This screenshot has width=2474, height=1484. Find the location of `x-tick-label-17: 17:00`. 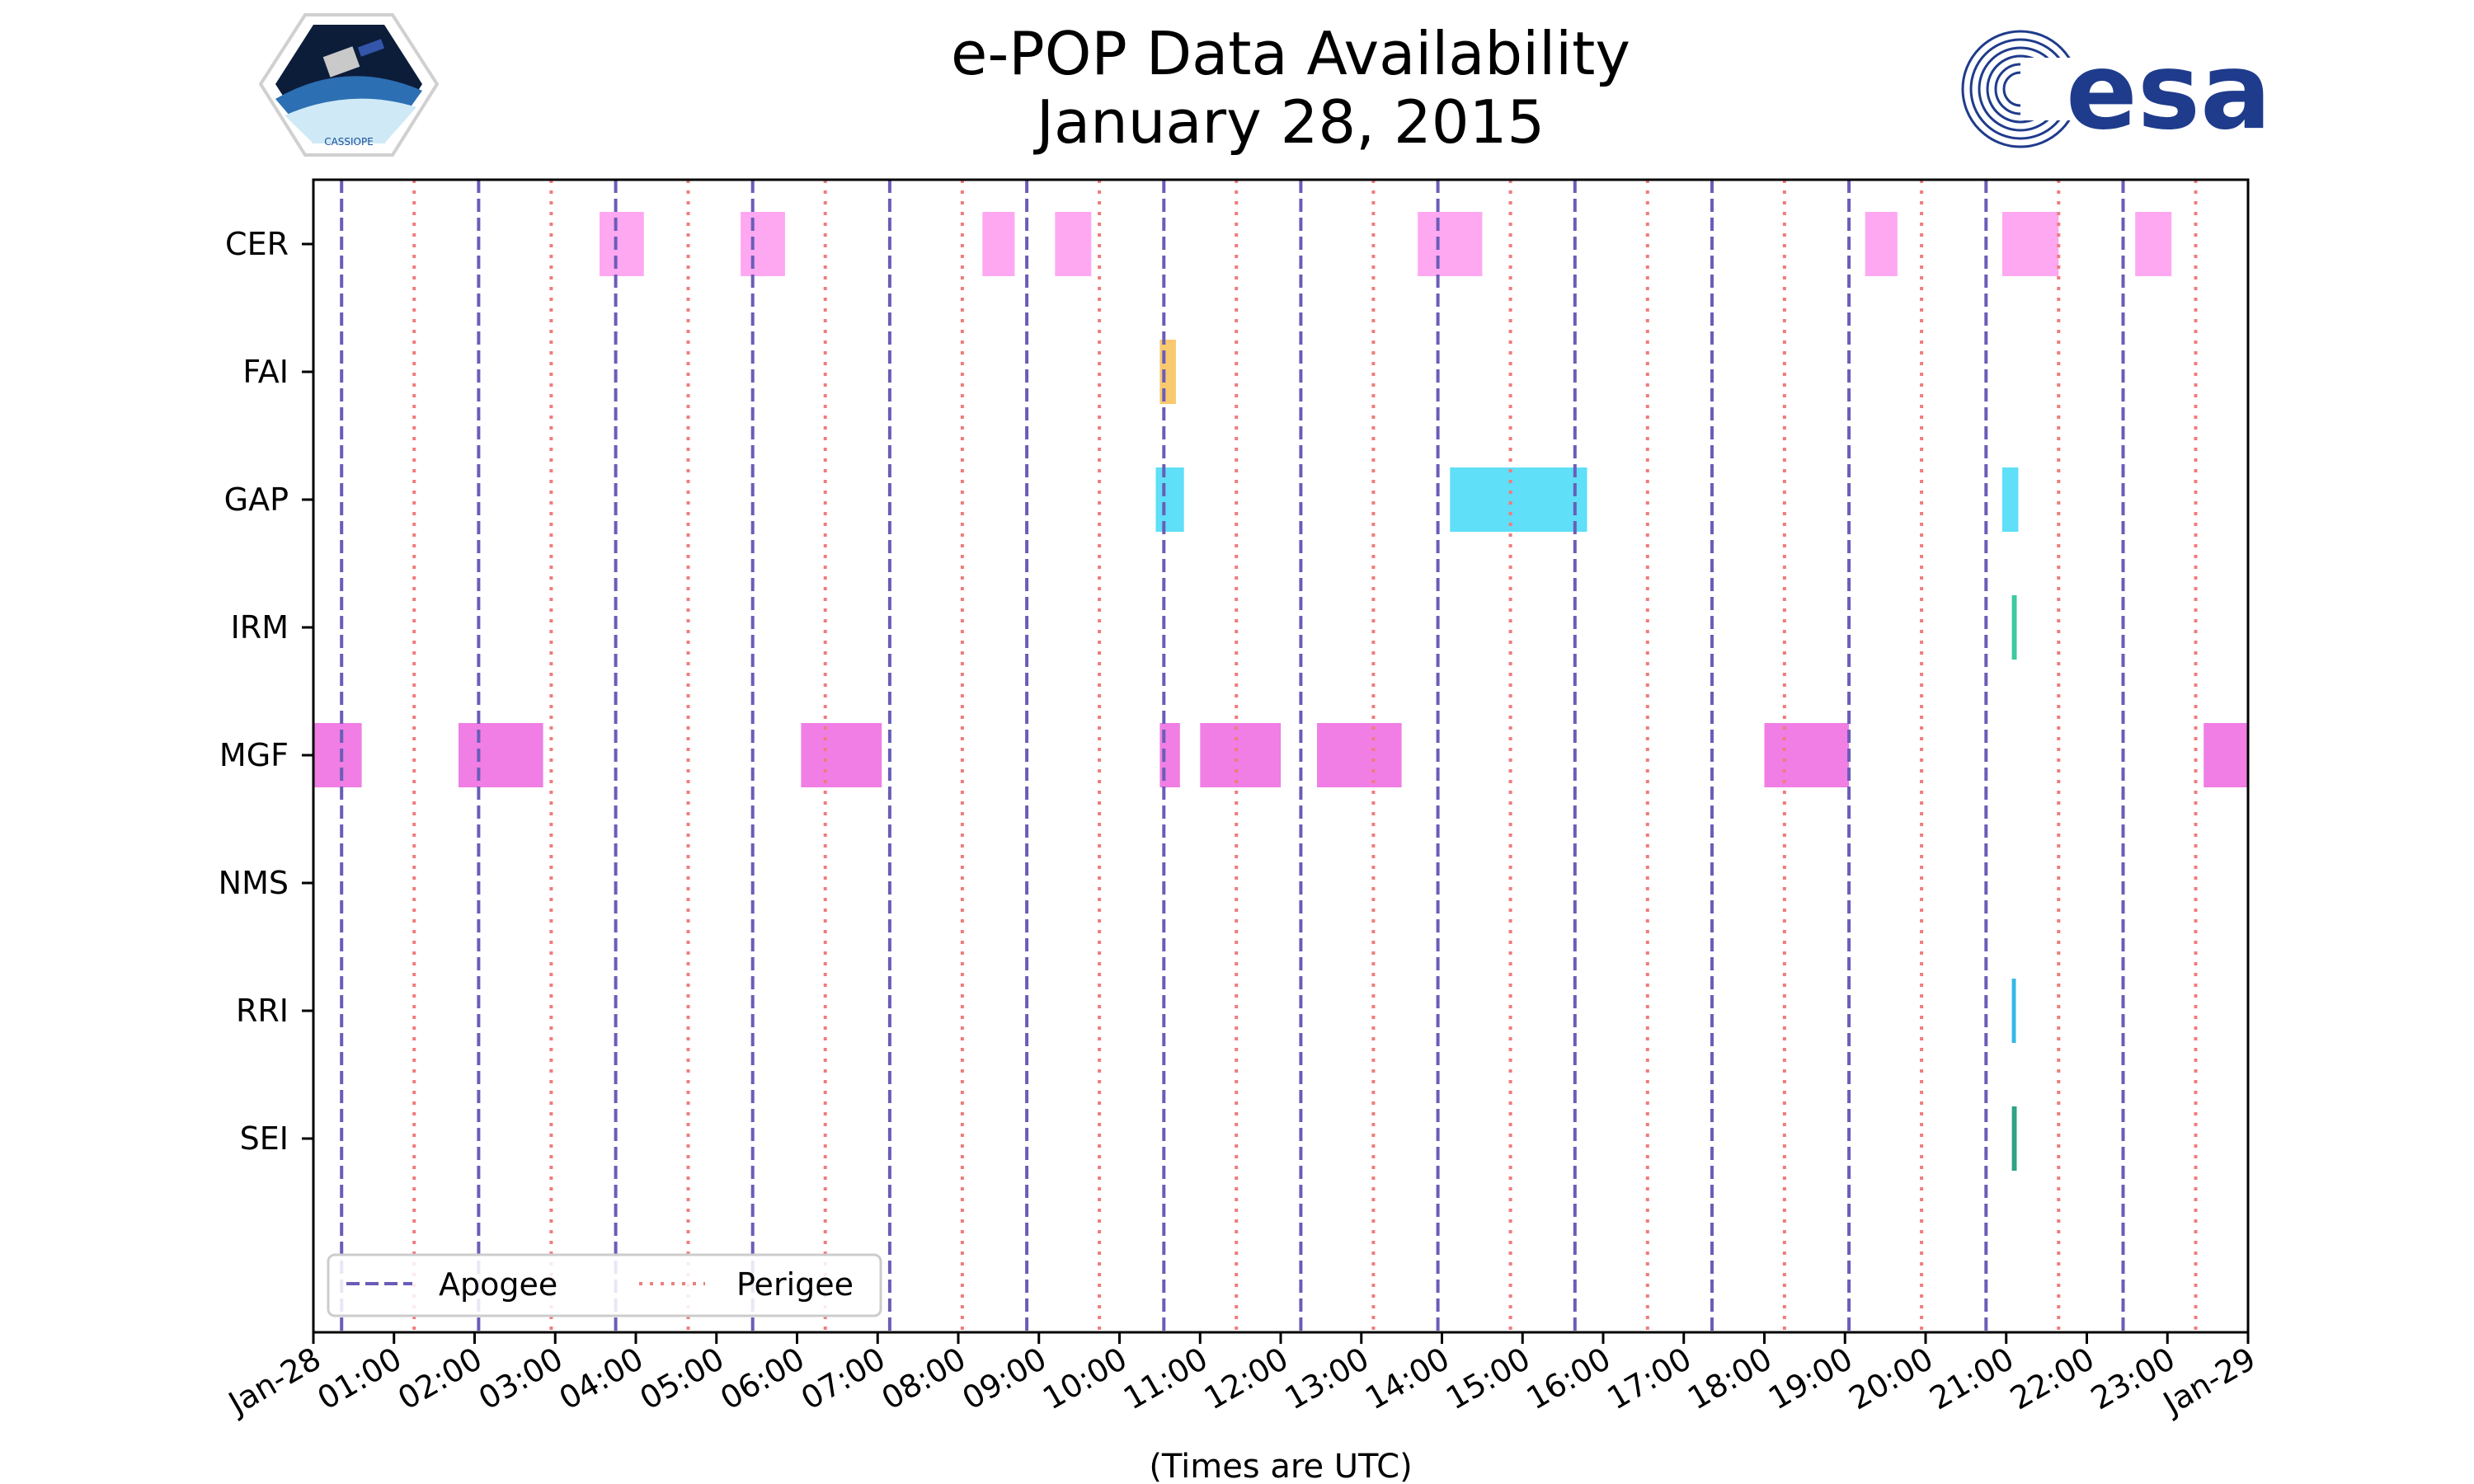

x-tick-label-17: 17:00 is located at coordinates (1649, 1379).